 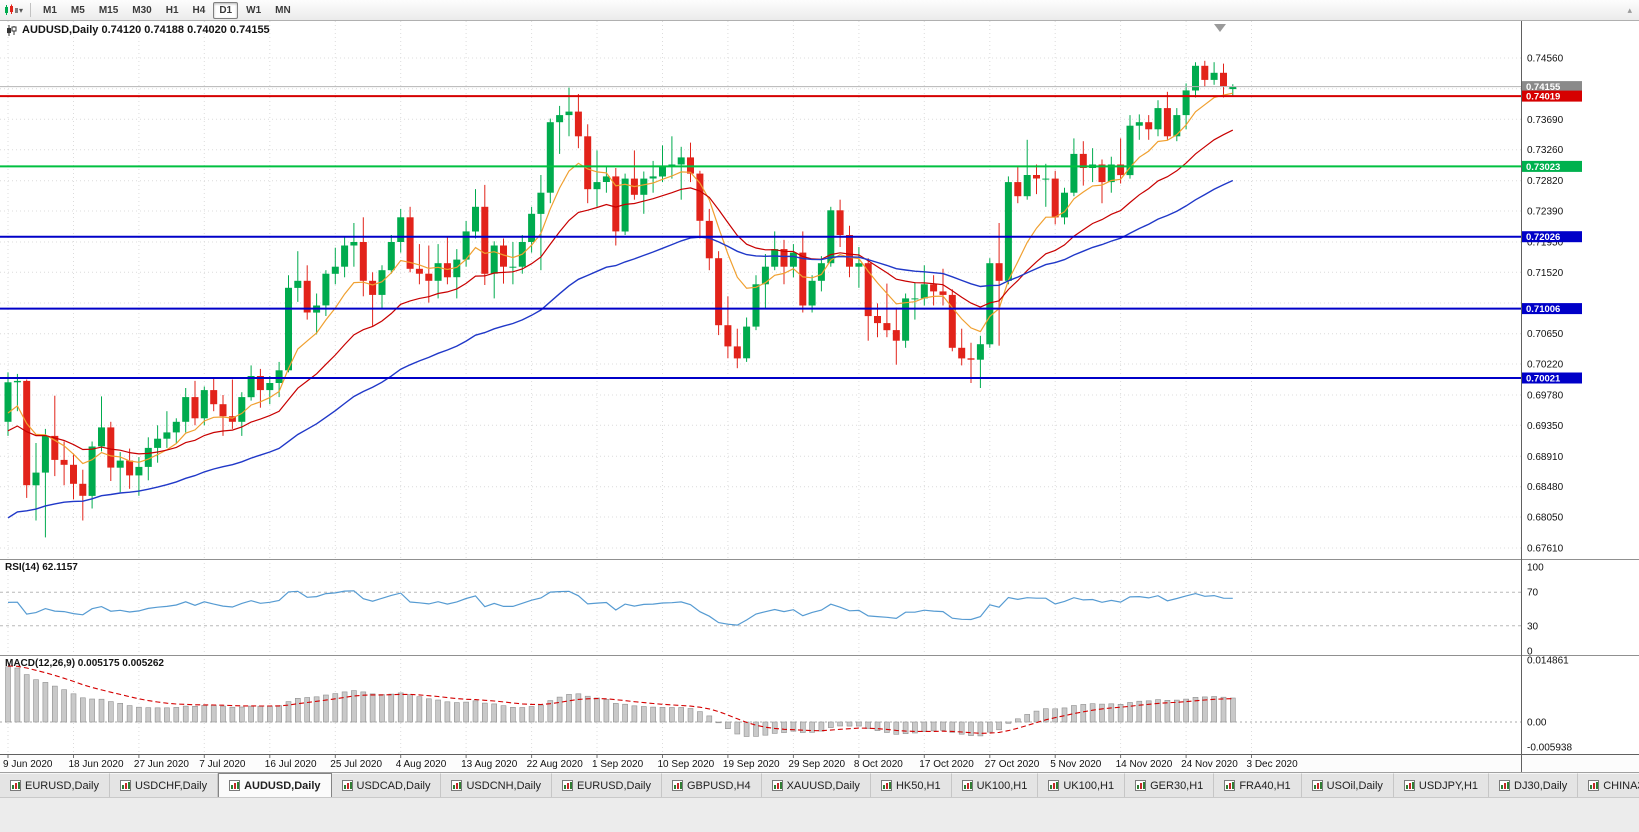 I want to click on svg-text: 0.014861, so click(x=1548, y=661).